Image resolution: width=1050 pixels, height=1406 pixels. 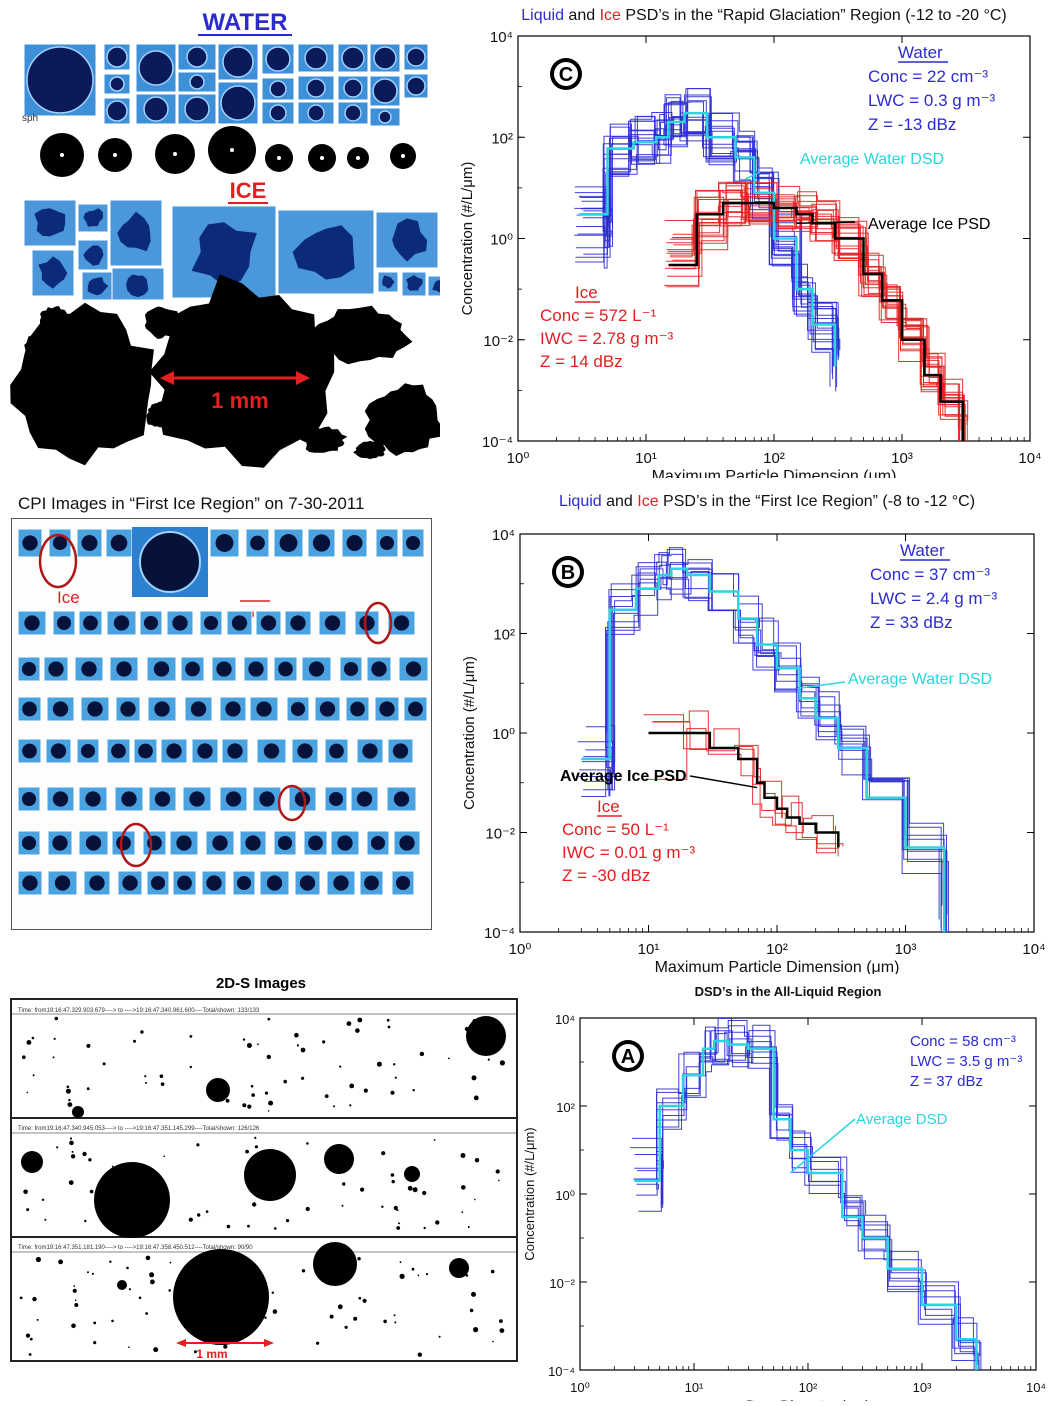 What do you see at coordinates (224, 254) in the screenshot?
I see `ice-crystal-image` at bounding box center [224, 254].